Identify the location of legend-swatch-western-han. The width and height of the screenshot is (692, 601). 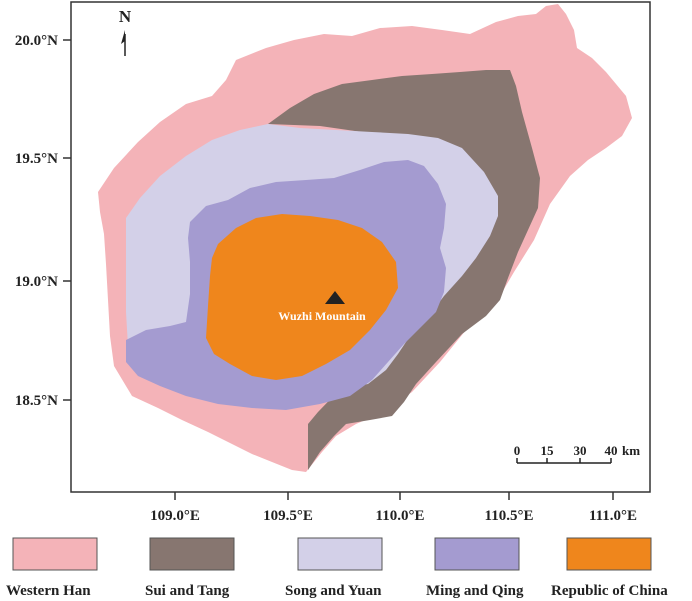
(55, 554).